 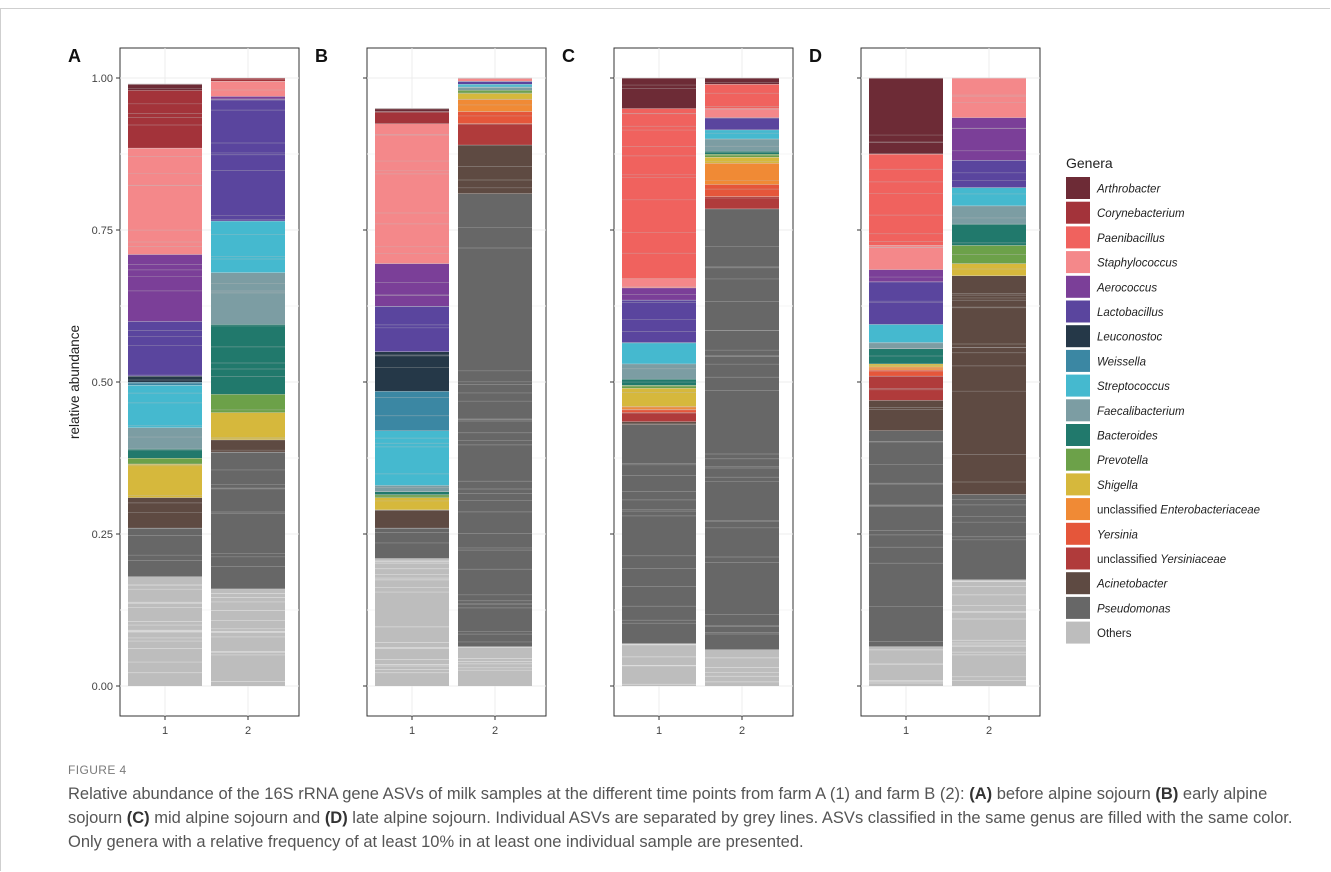 I want to click on legend-label: Paenibacillus, so click(x=1131, y=239).